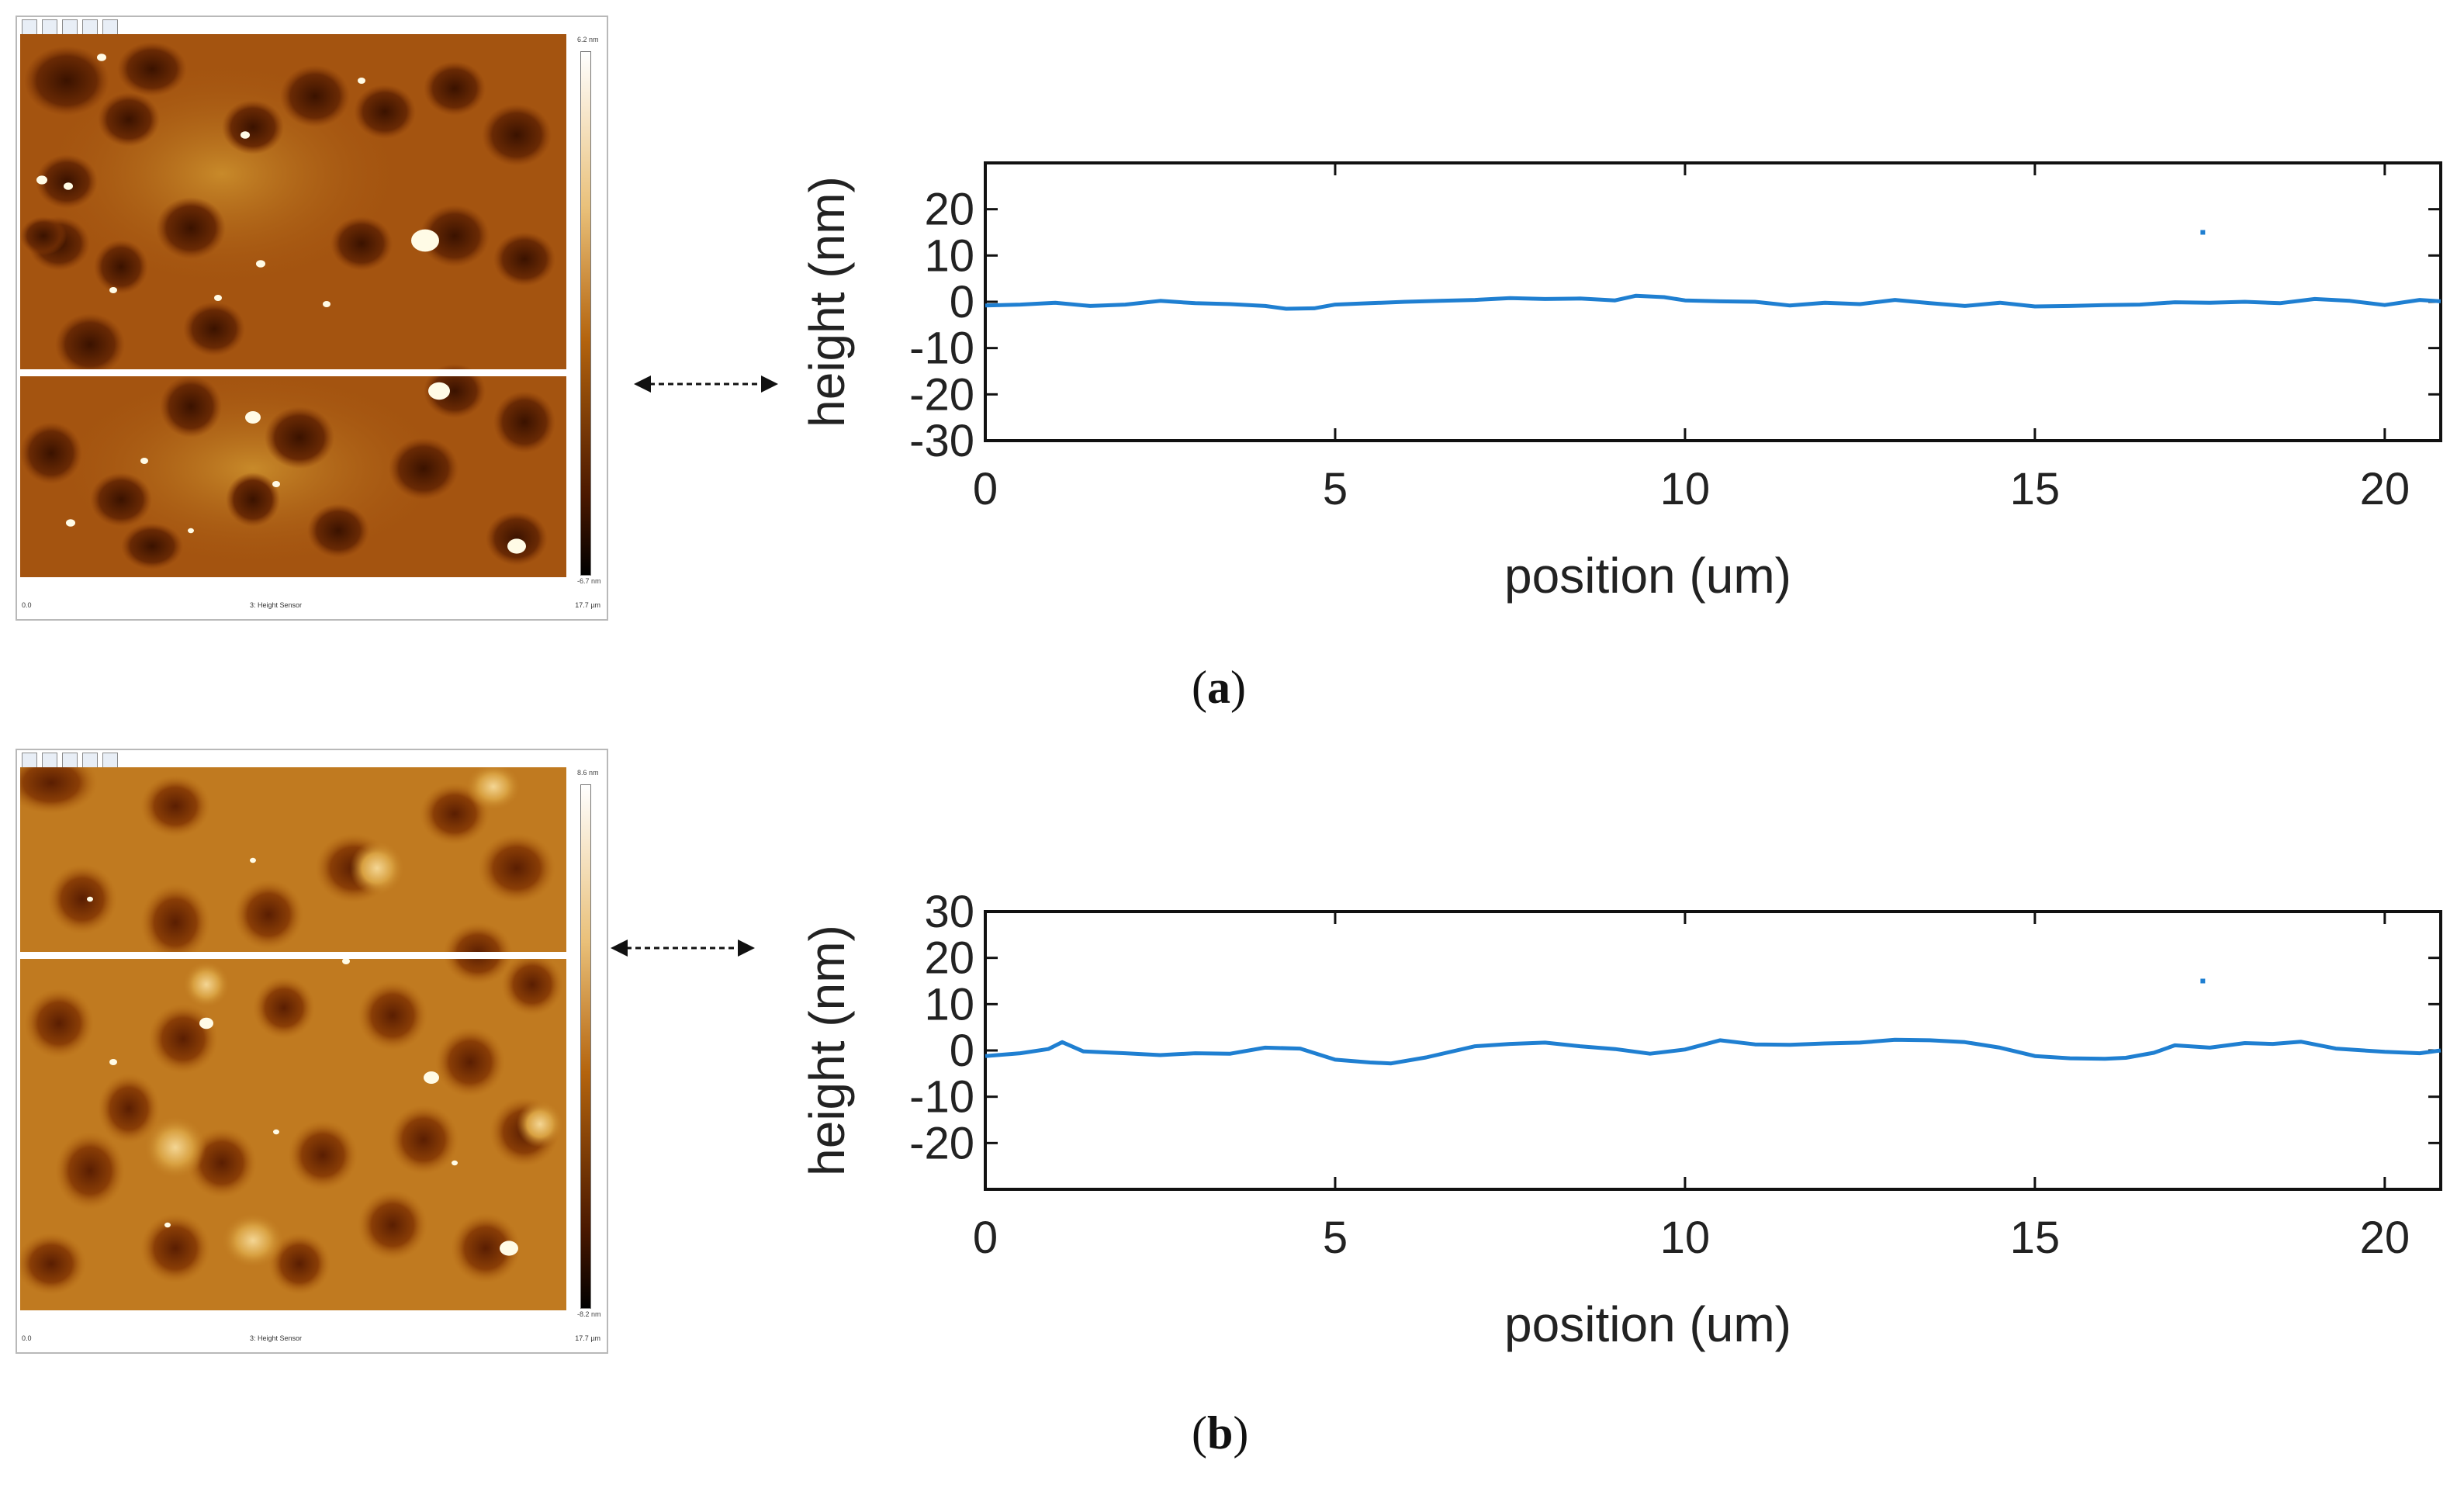 The height and width of the screenshot is (1488, 2464). What do you see at coordinates (2385, 489) in the screenshot?
I see `chart-a-x-tick-label: 20` at bounding box center [2385, 489].